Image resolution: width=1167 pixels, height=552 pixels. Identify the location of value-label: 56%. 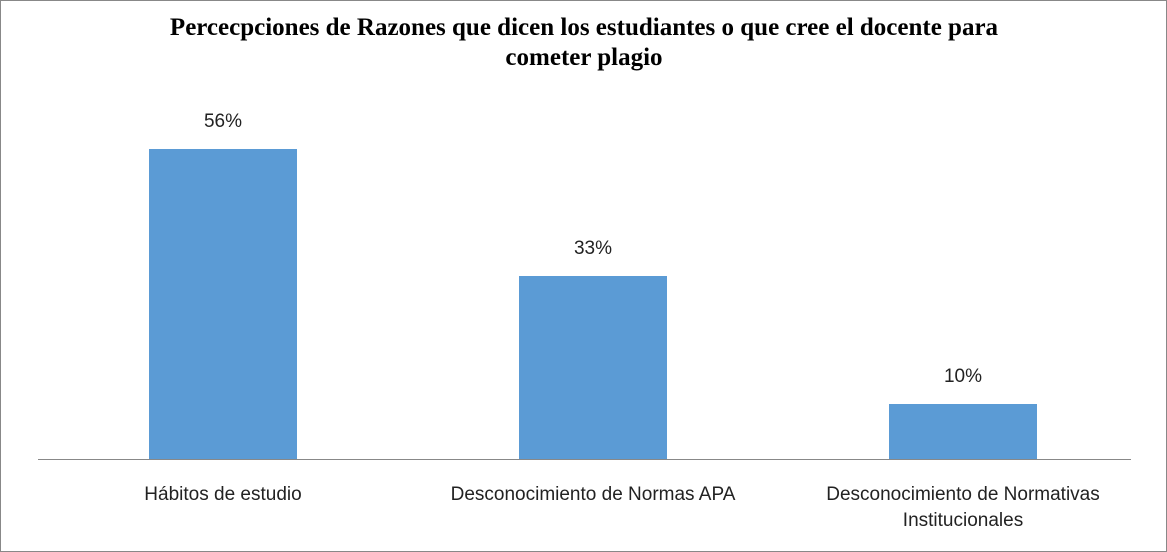
(223, 121).